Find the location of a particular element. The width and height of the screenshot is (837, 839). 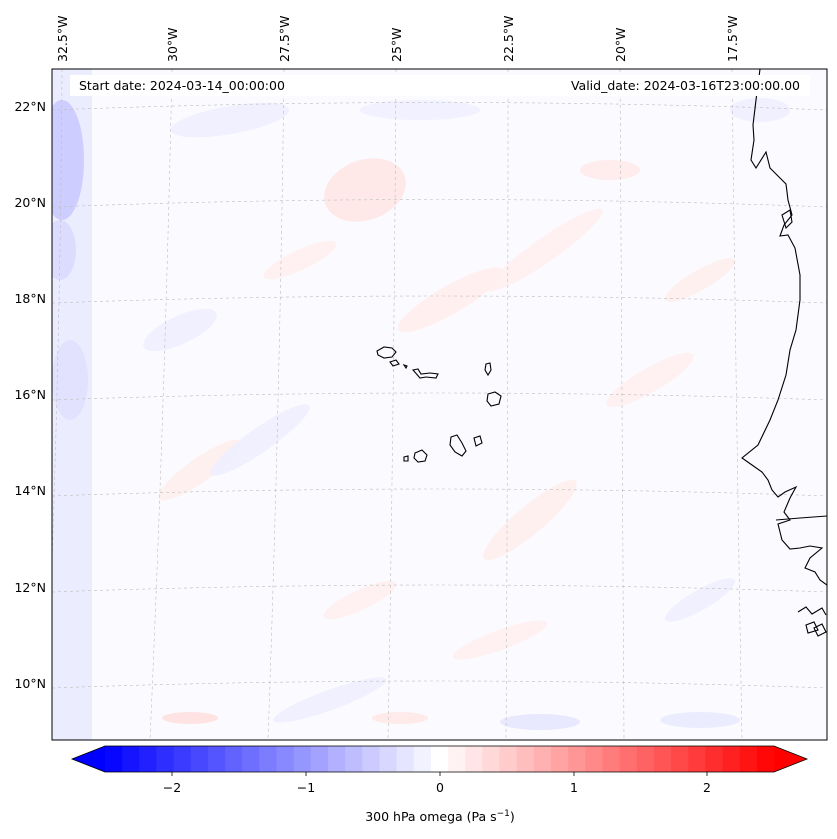

lon-label: 30°W is located at coordinates (172, 44).